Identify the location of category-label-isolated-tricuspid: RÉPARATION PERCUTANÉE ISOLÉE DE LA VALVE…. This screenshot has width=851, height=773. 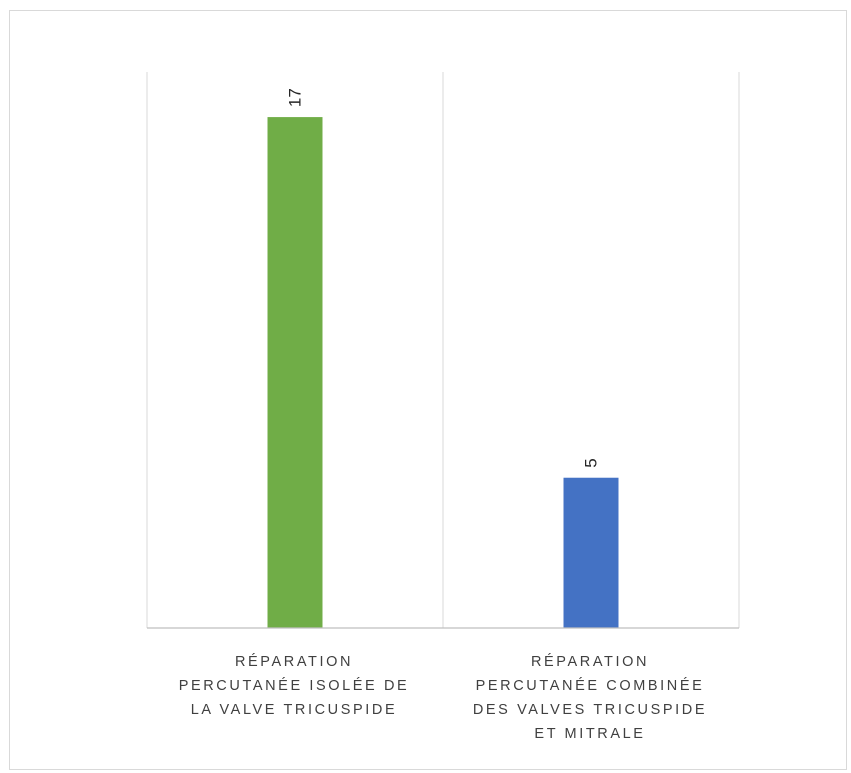
(294, 686).